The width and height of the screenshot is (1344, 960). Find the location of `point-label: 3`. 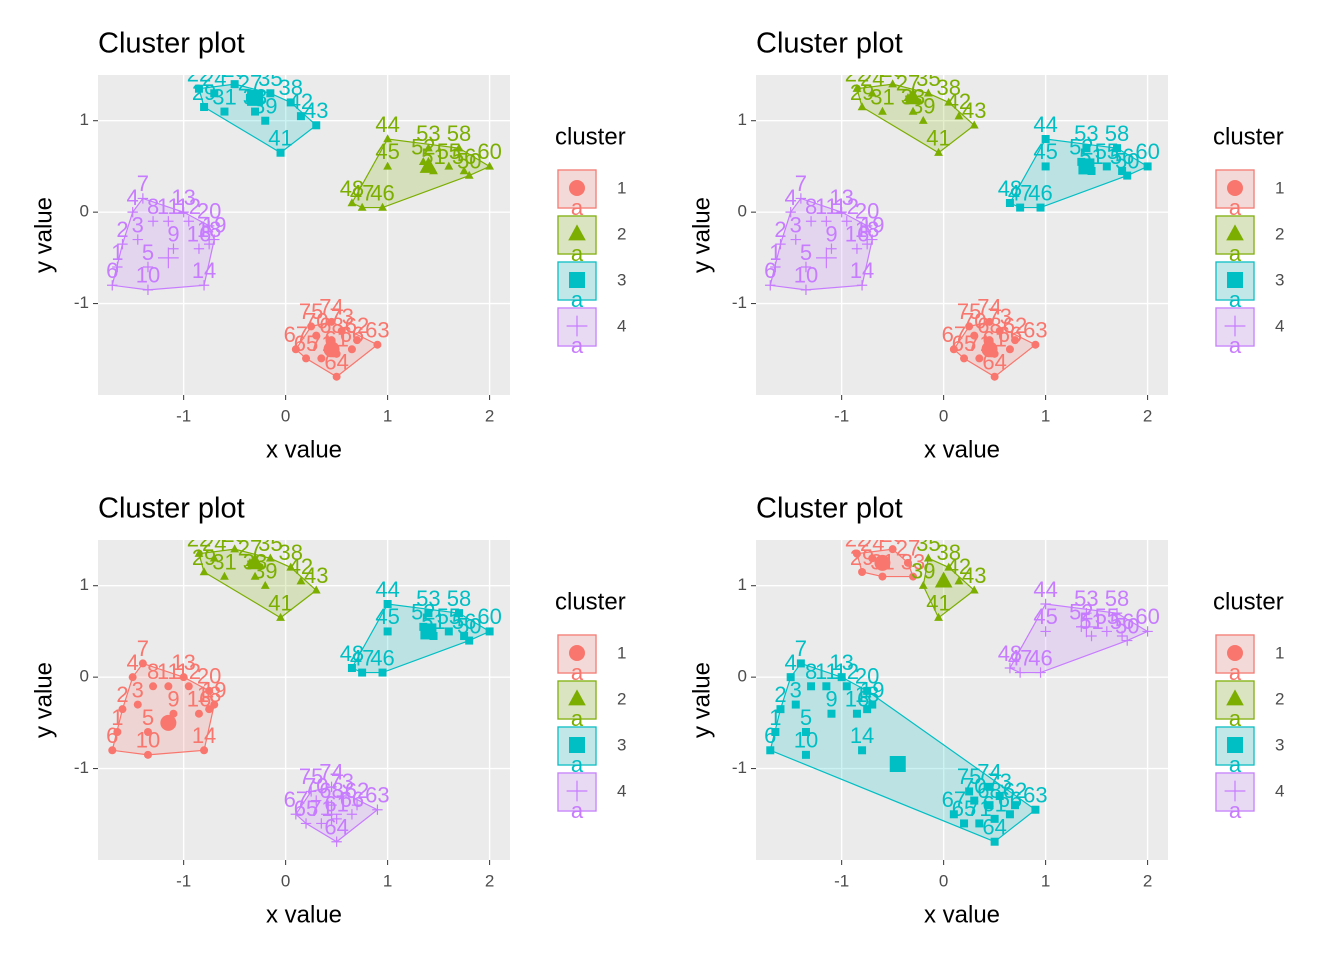

point-label: 3 is located at coordinates (138, 689).